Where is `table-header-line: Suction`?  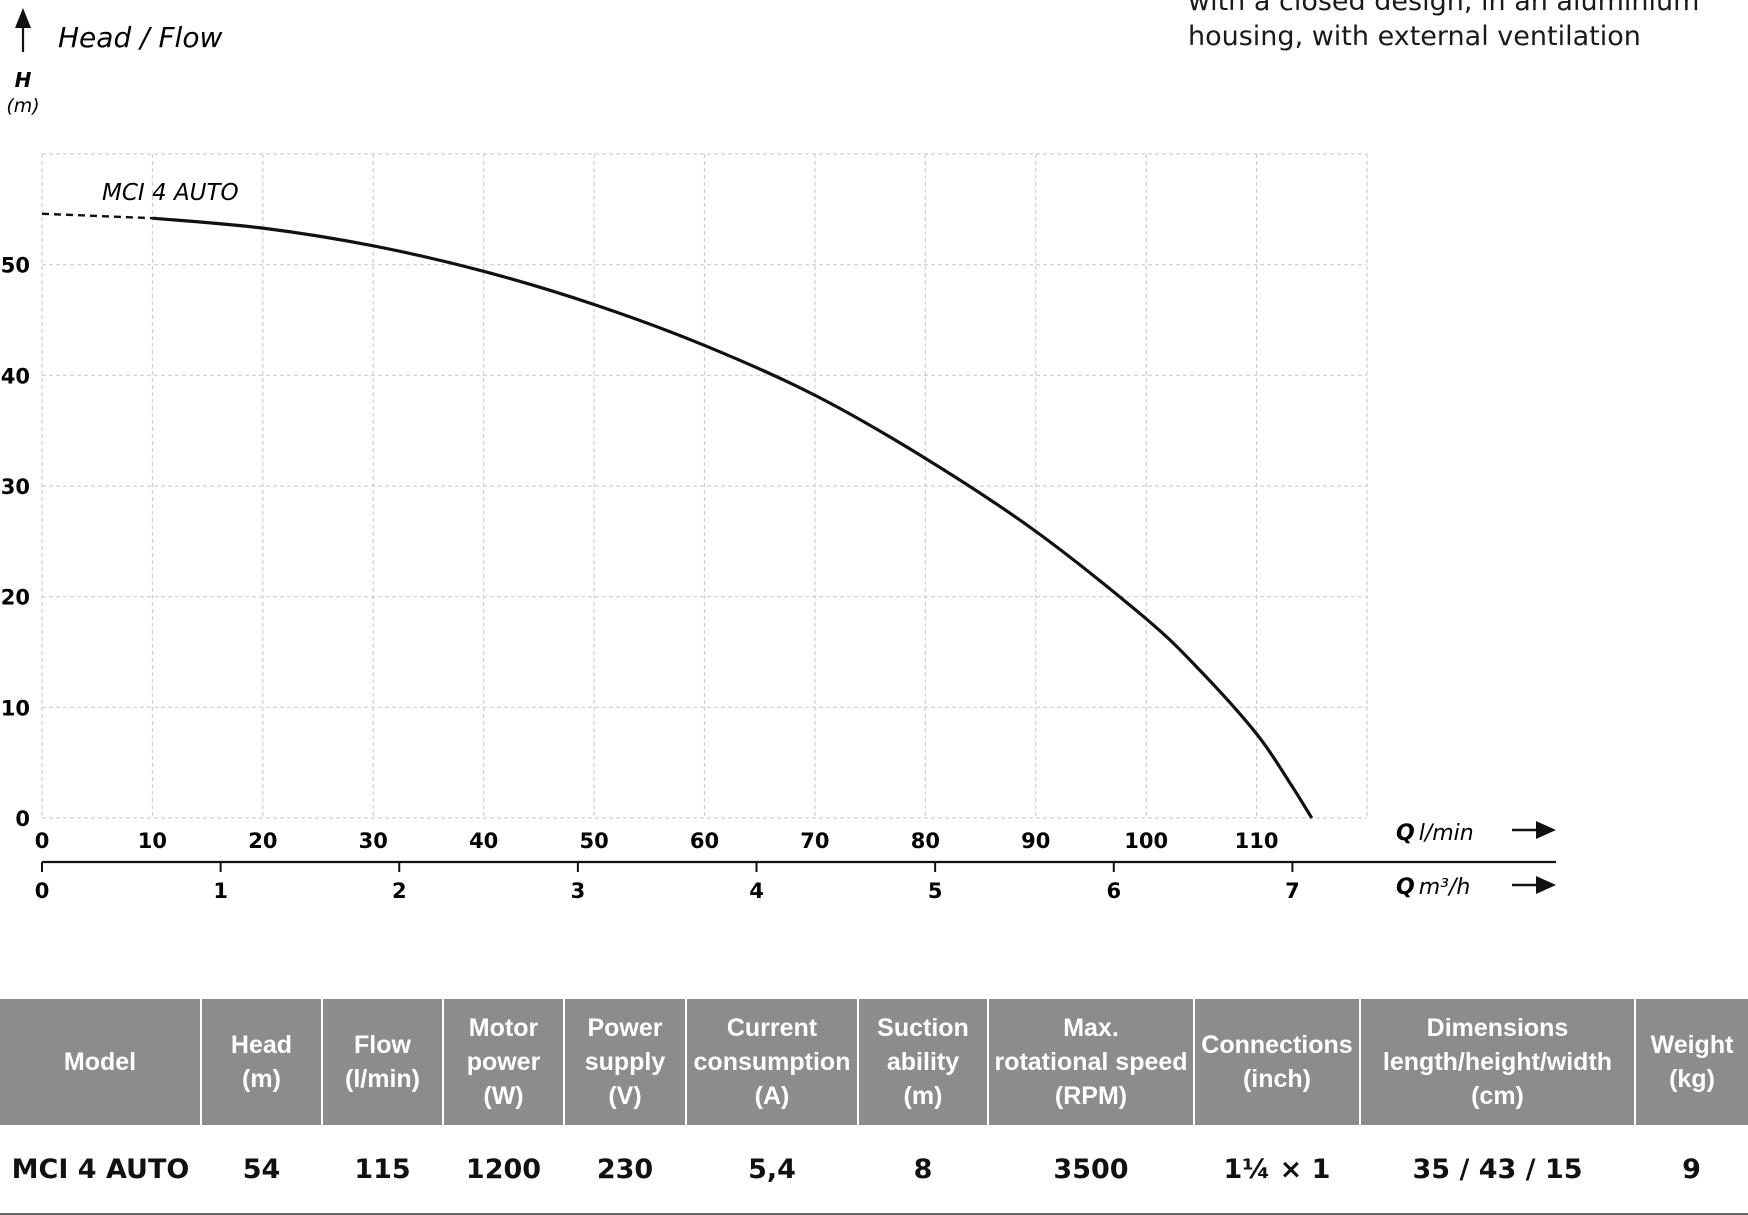 table-header-line: Suction is located at coordinates (923, 1028).